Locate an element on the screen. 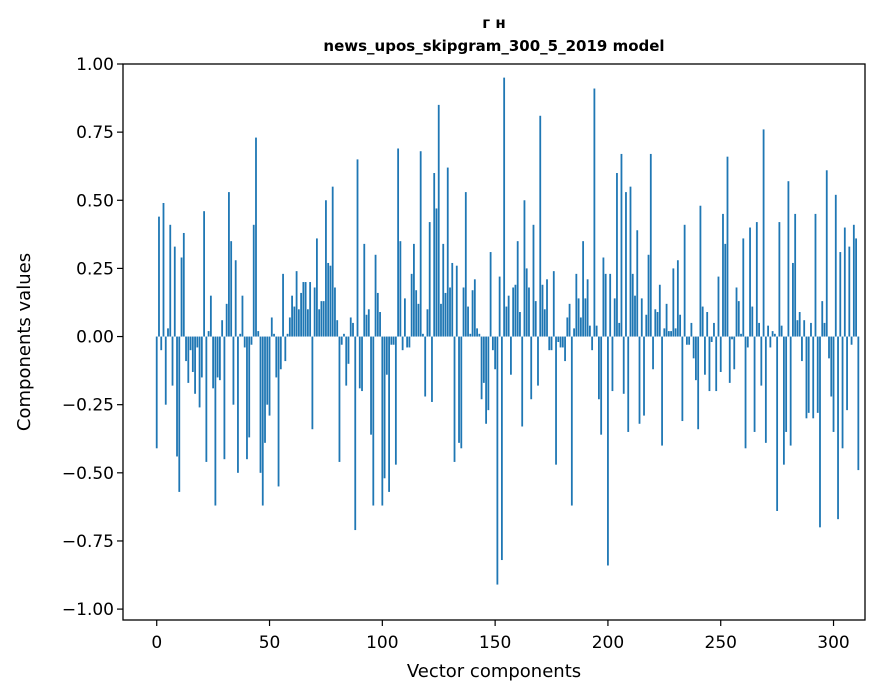 This screenshot has width=880, height=696. y-tick-label: −0.50 is located at coordinates (88, 474).